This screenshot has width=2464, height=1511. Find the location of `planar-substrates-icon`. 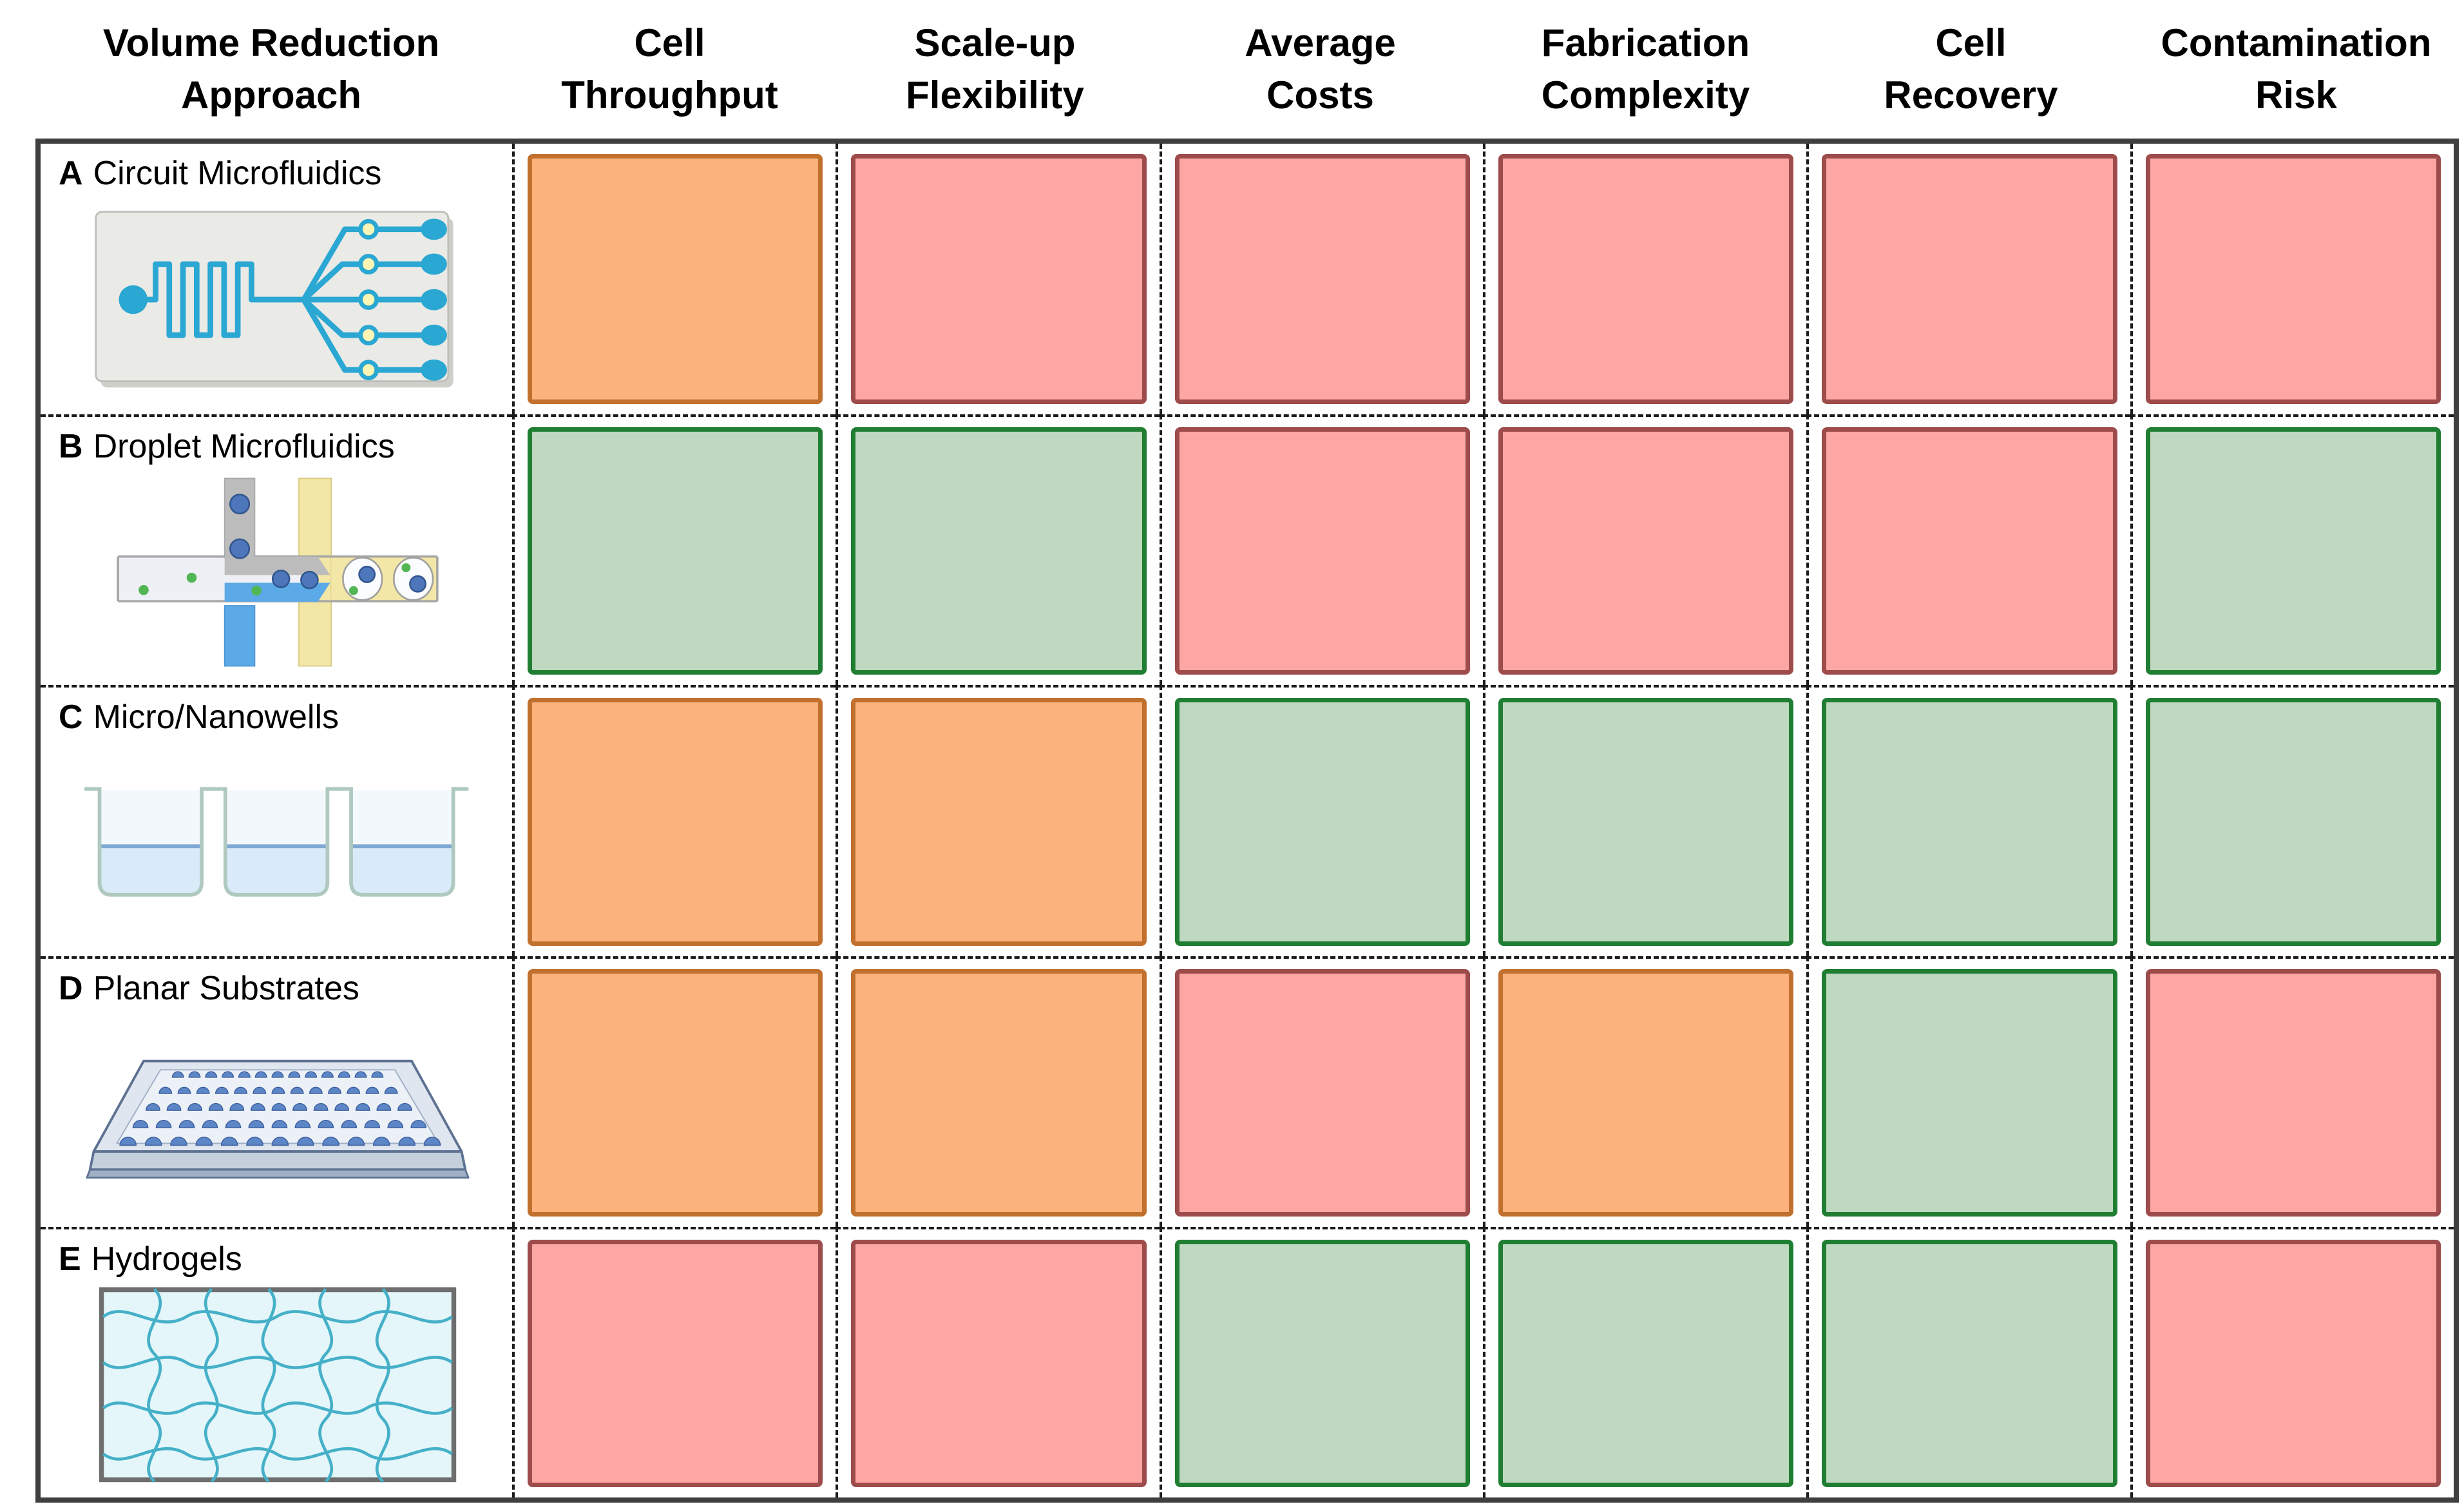

planar-substrates-icon is located at coordinates (278, 1114).